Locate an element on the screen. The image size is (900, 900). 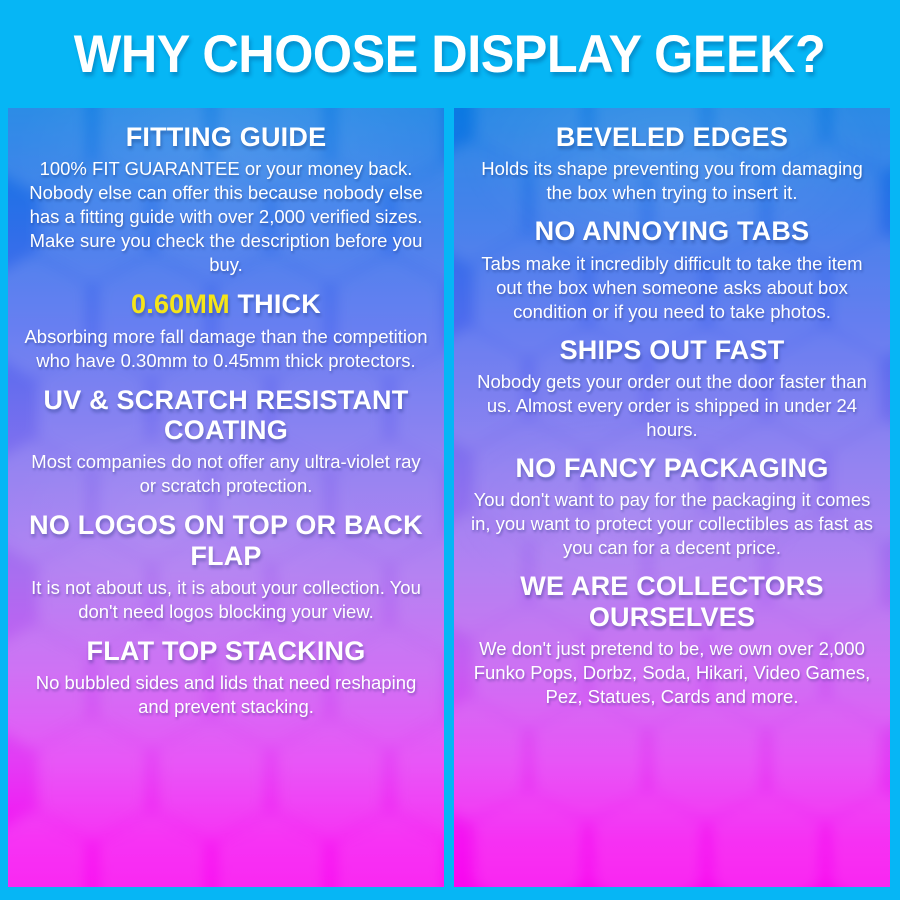
feature-heading: NO LOGOS ON TOP OR BACK FLAP is located at coordinates (226, 540).